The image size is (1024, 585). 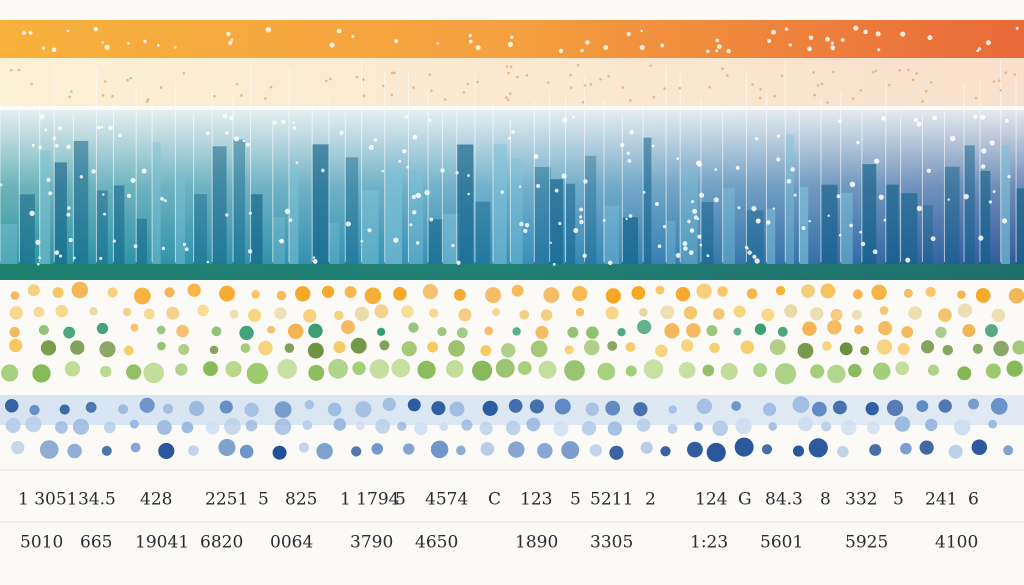 What do you see at coordinates (512, 272) in the screenshot?
I see `green-strip` at bounding box center [512, 272].